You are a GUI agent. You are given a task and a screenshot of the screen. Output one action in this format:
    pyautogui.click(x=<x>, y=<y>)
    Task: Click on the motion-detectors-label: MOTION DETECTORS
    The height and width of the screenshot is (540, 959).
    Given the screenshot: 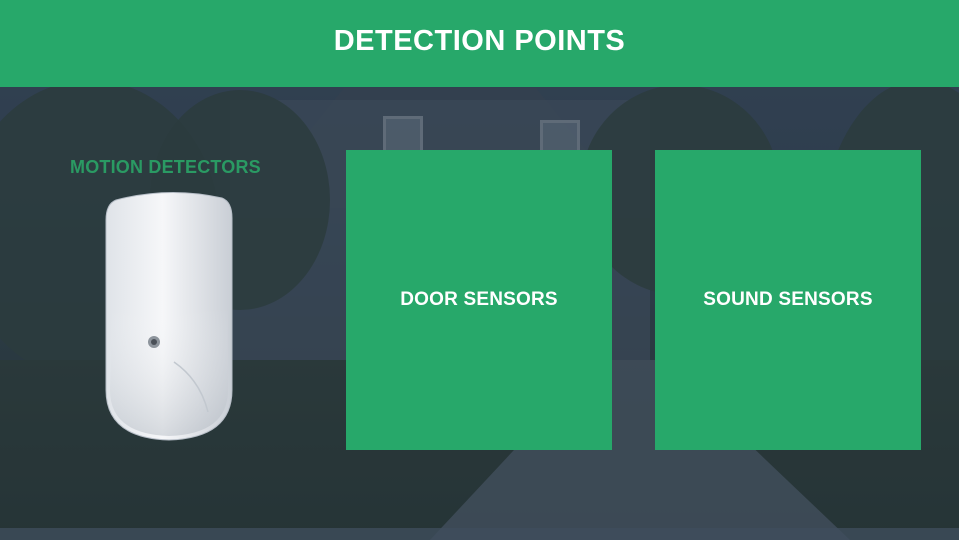 What is the action you would take?
    pyautogui.click(x=165, y=167)
    